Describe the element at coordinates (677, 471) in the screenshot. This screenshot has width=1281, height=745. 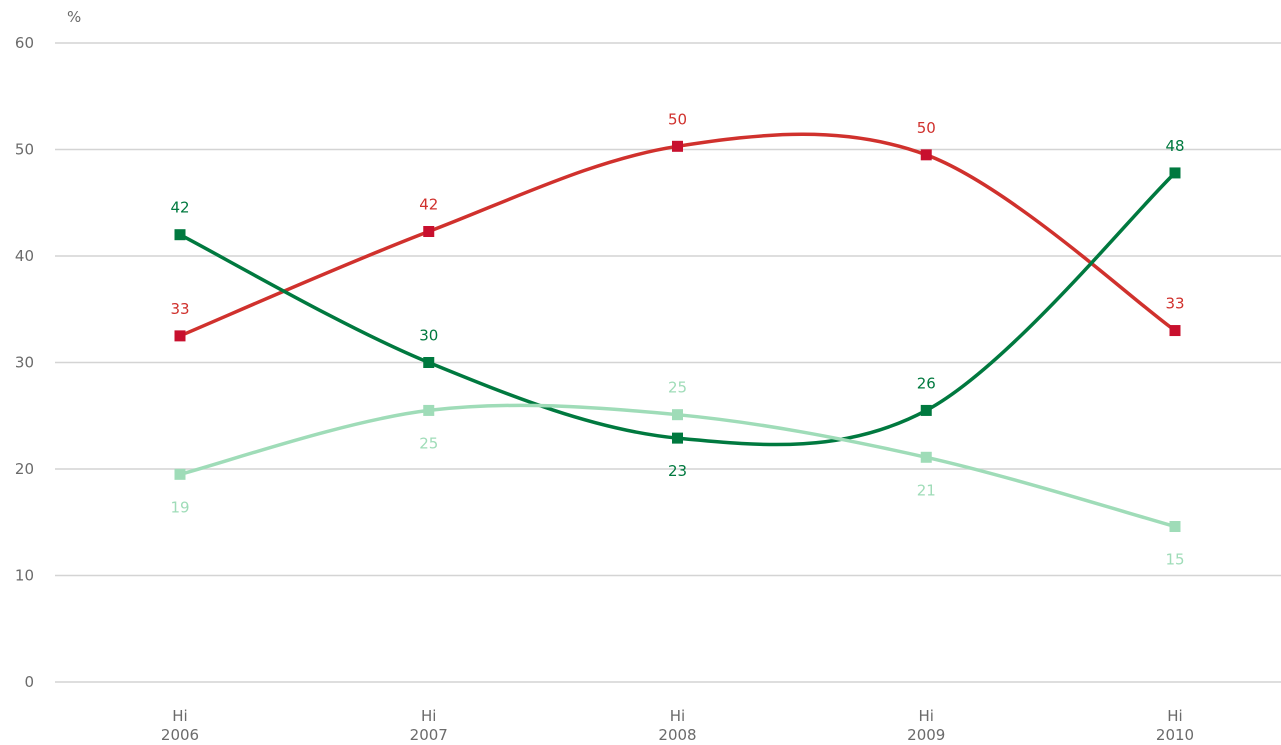
I see `series-2-data-label: 23` at that location.